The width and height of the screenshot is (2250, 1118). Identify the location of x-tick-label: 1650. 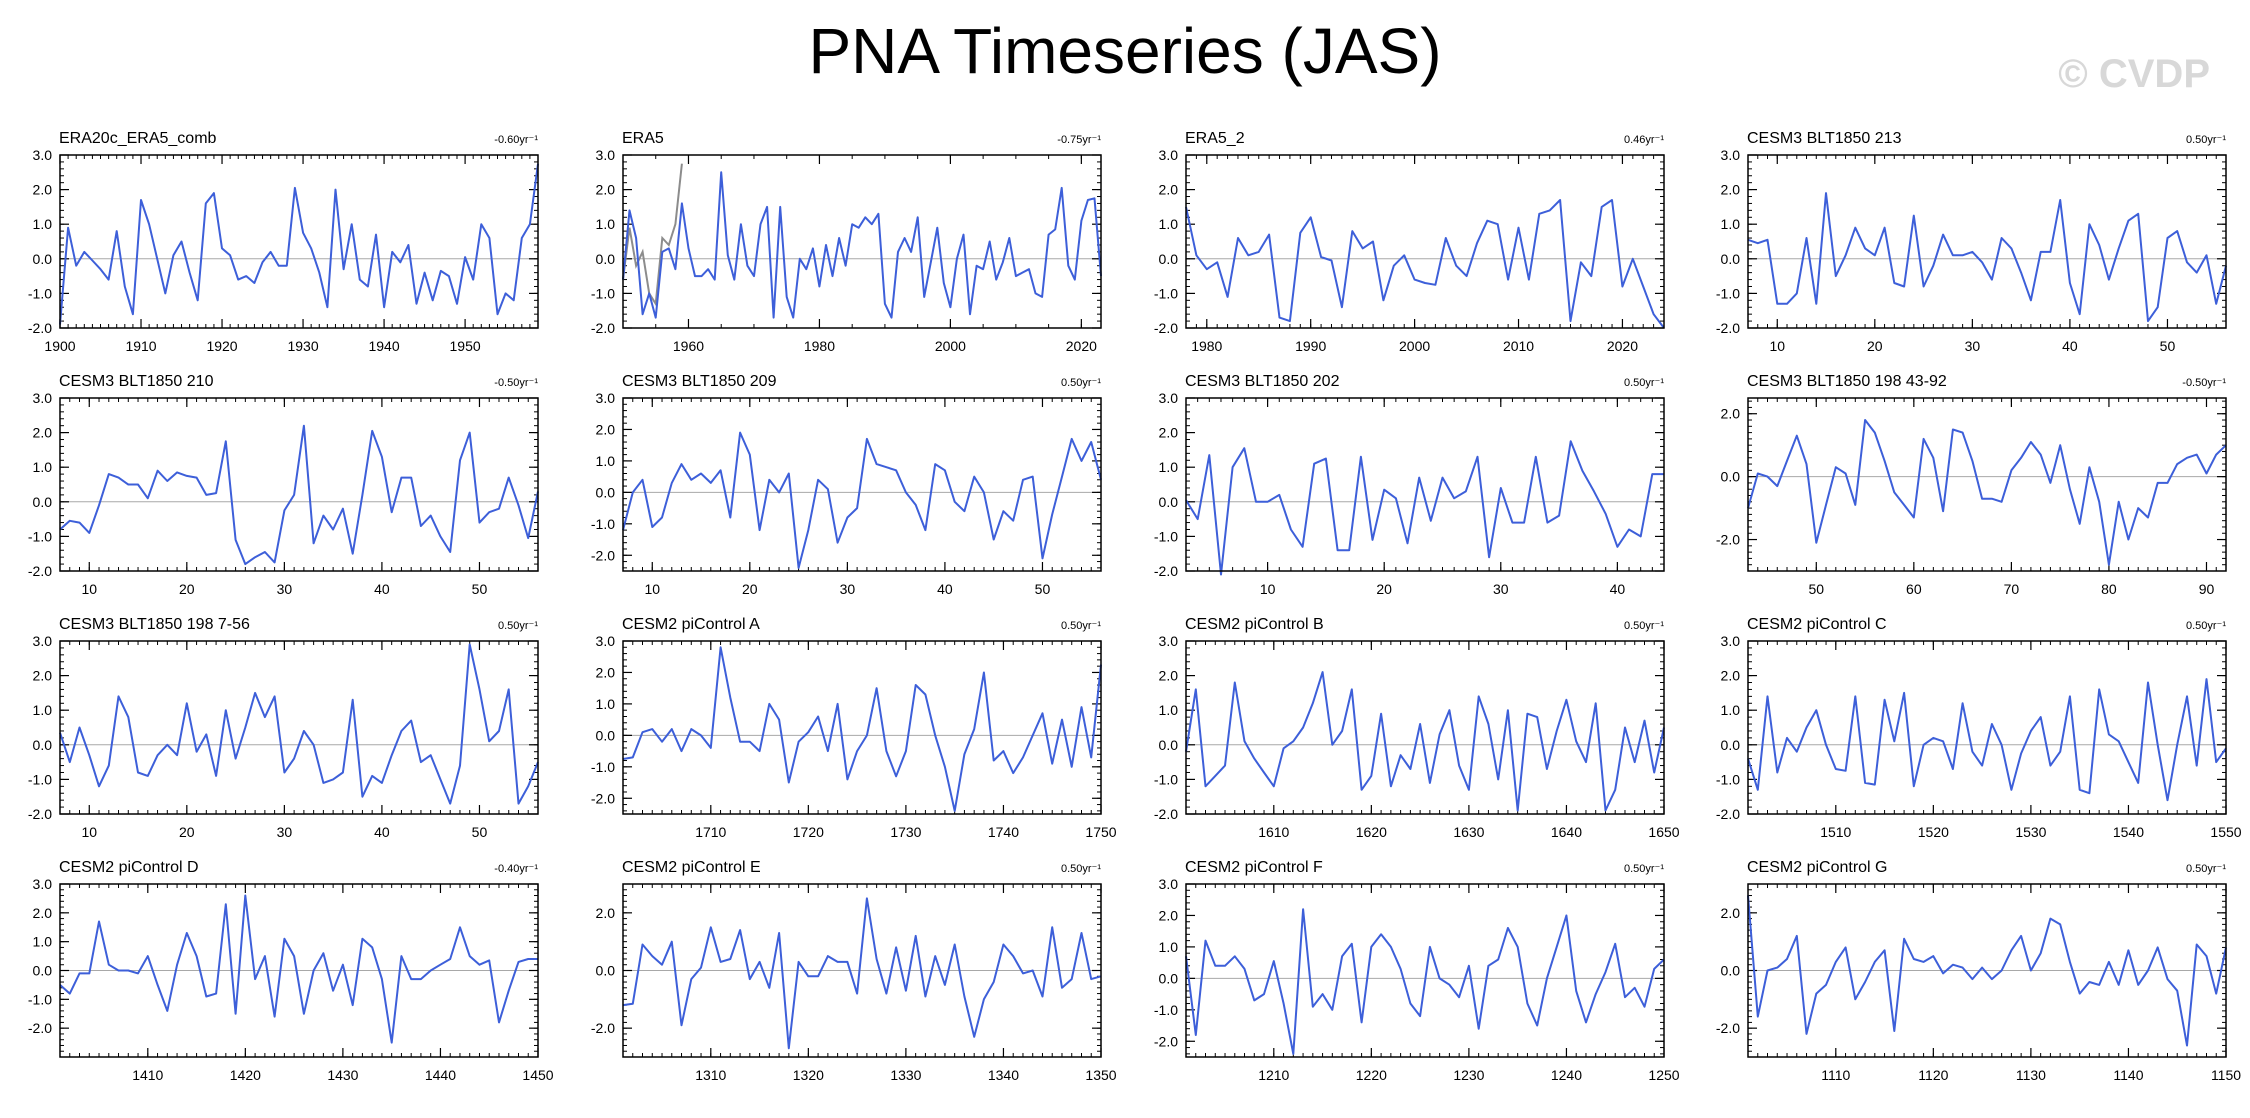
(1663, 832).